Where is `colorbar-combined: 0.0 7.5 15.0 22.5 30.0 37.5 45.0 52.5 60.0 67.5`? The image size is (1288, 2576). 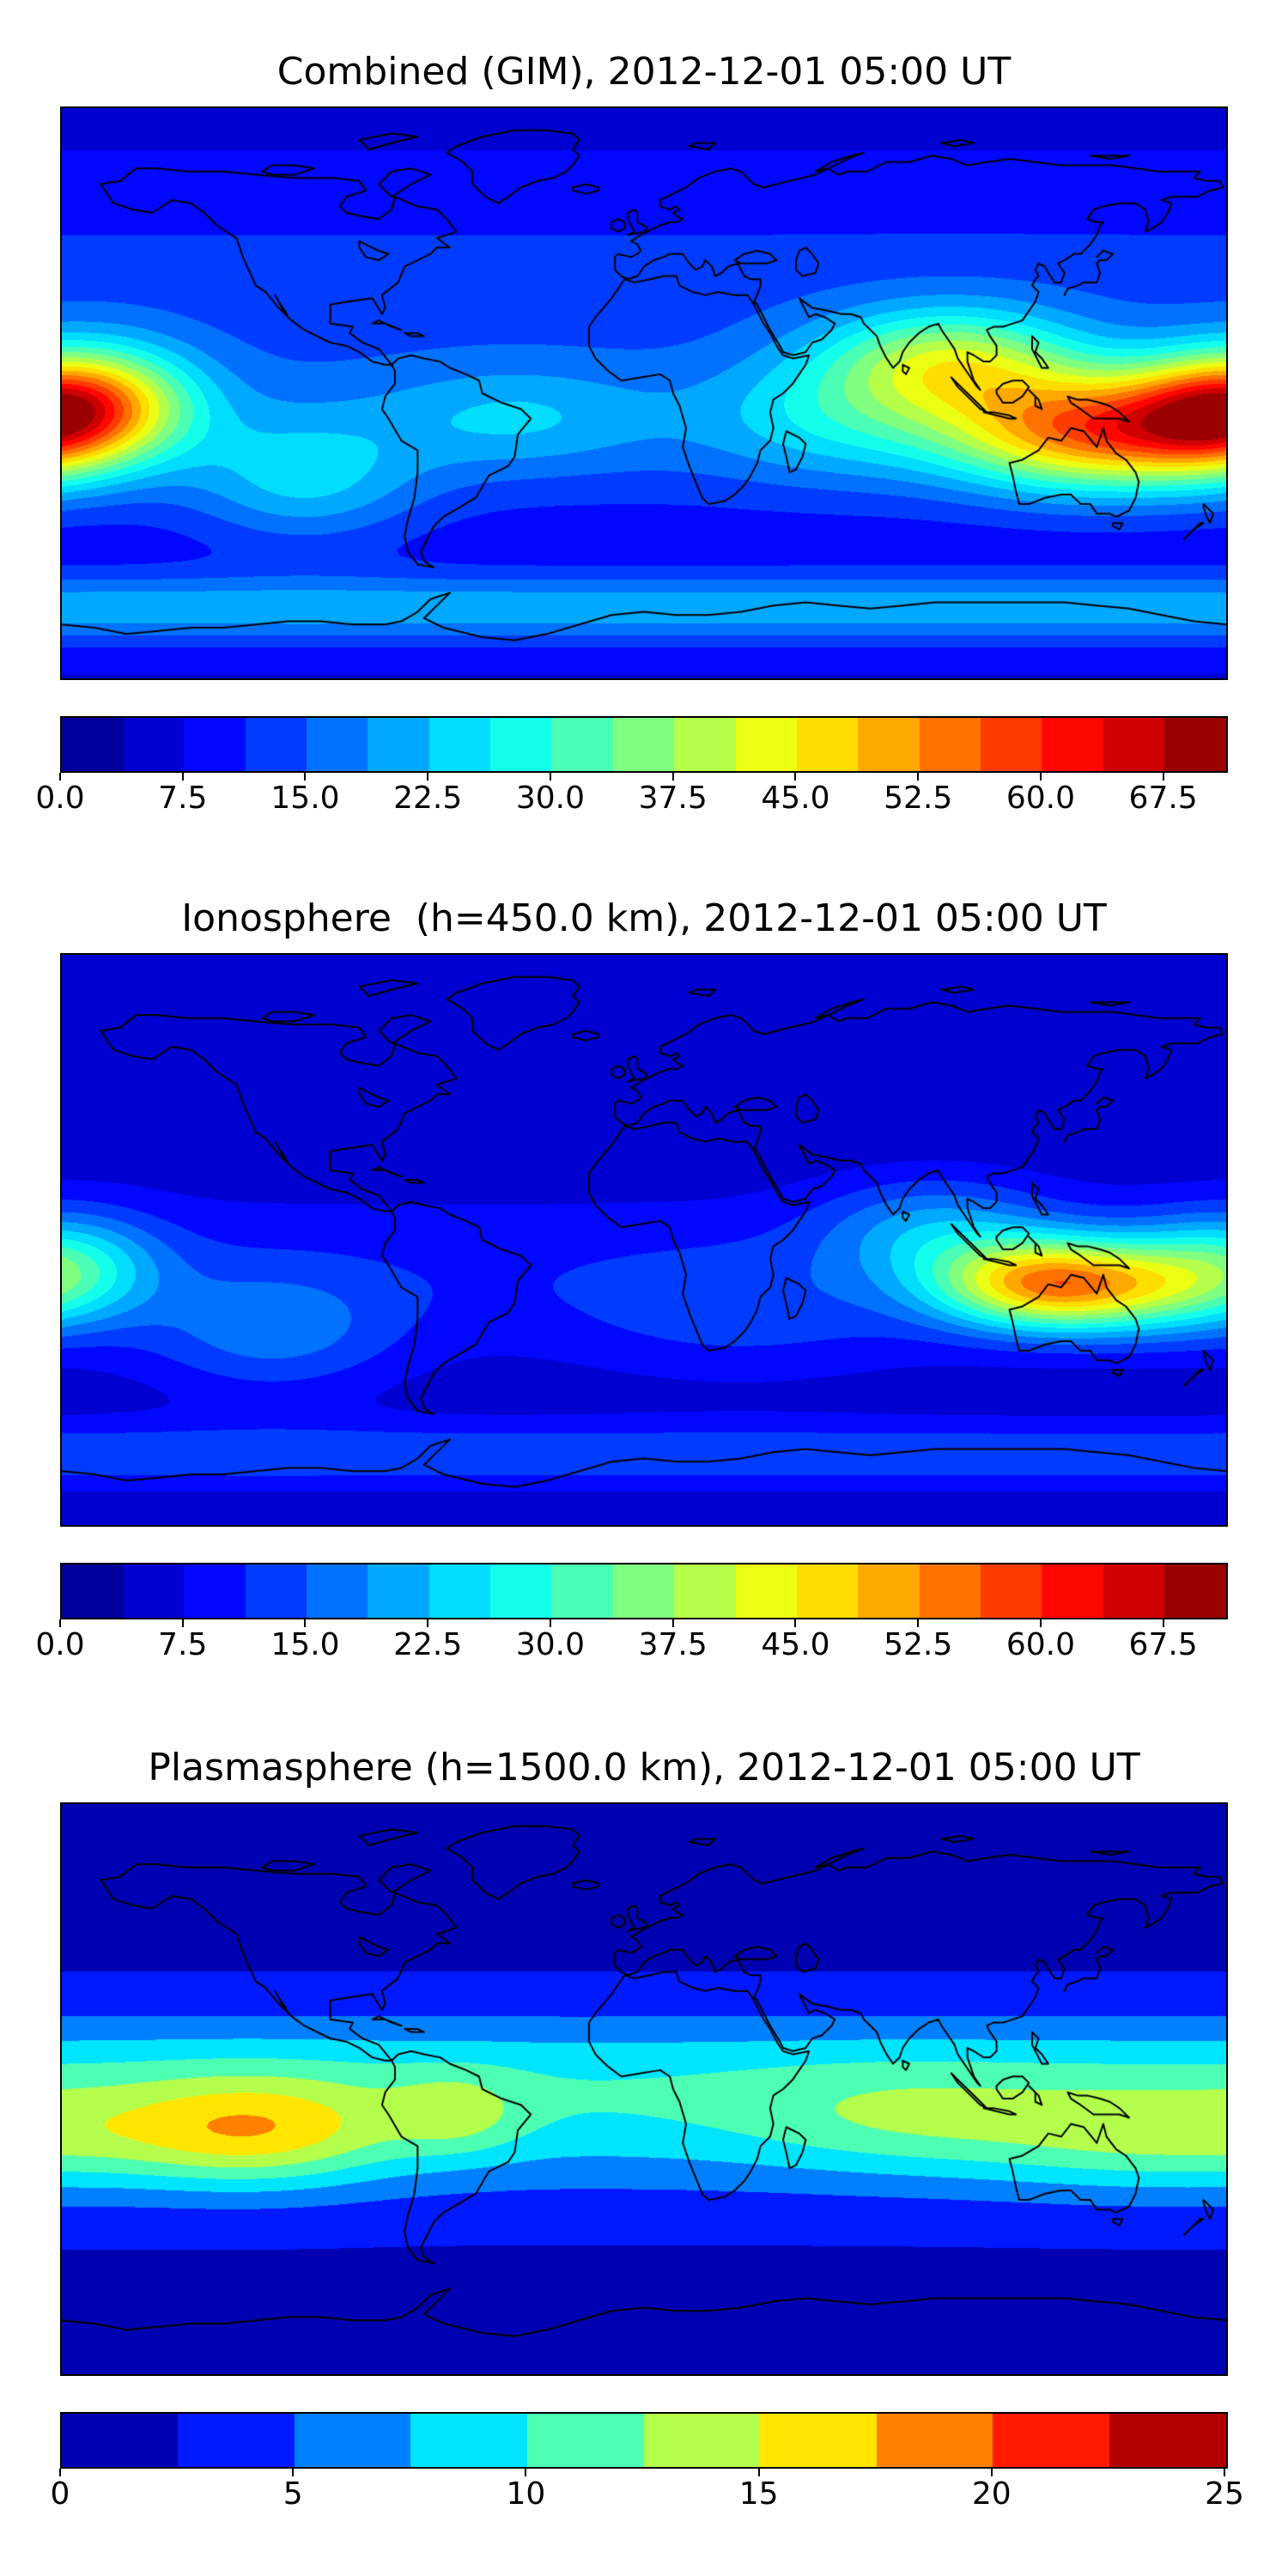 colorbar-combined: 0.0 7.5 15.0 22.5 30.0 37.5 45.0 52.5 60.0 67.5 is located at coordinates (631, 766).